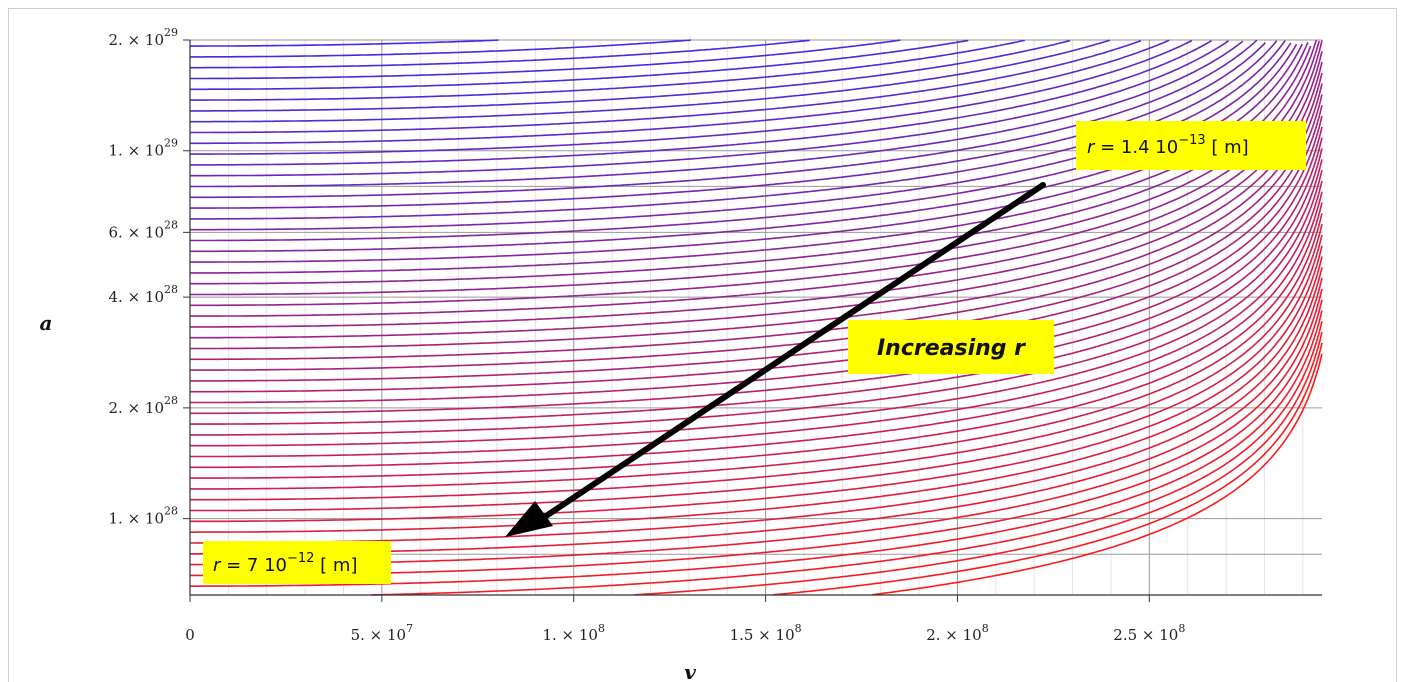 The height and width of the screenshot is (682, 1405). What do you see at coordinates (143, 405) in the screenshot?
I see `y-tick-label: 2. × 1028` at bounding box center [143, 405].